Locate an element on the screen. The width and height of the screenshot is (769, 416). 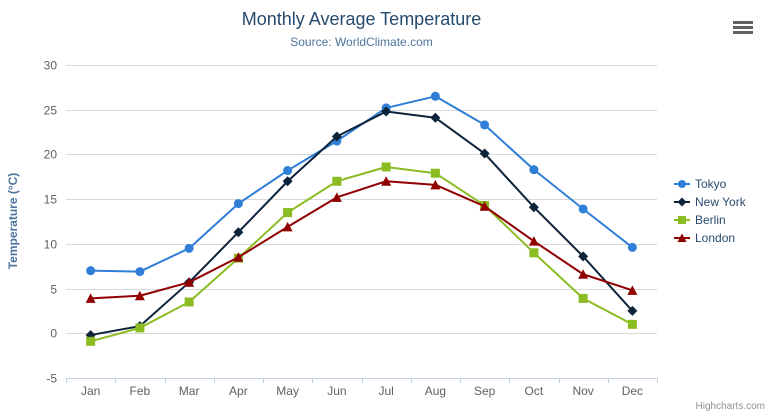
triangle-legend-marker-icon is located at coordinates (682, 237).